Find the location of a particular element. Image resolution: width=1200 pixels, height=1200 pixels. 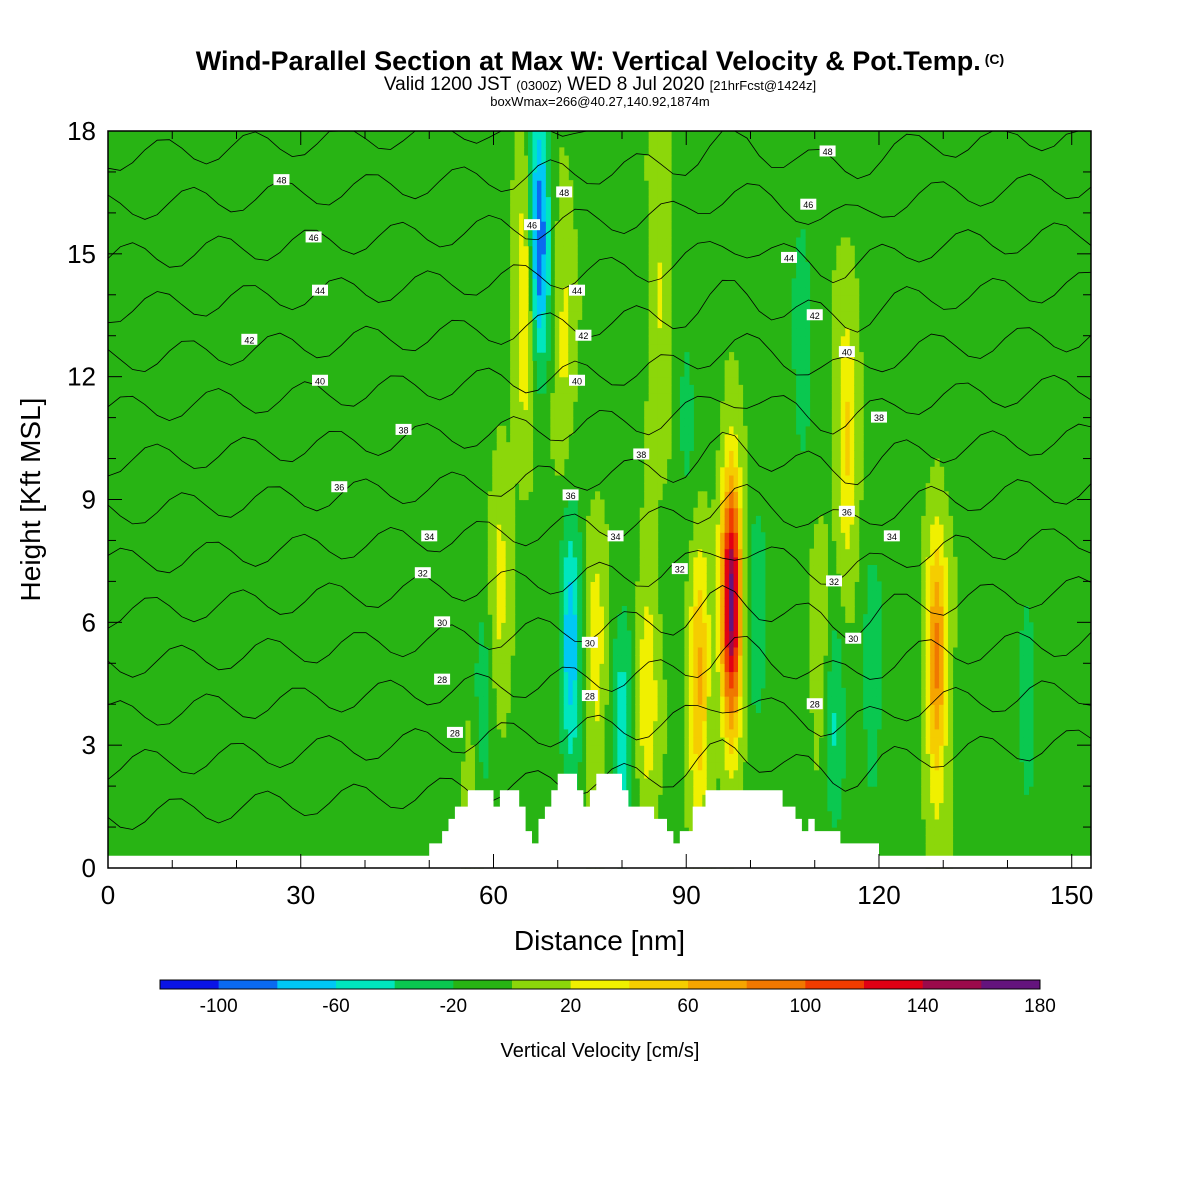

colorbar-label: -100 is located at coordinates (219, 1006).